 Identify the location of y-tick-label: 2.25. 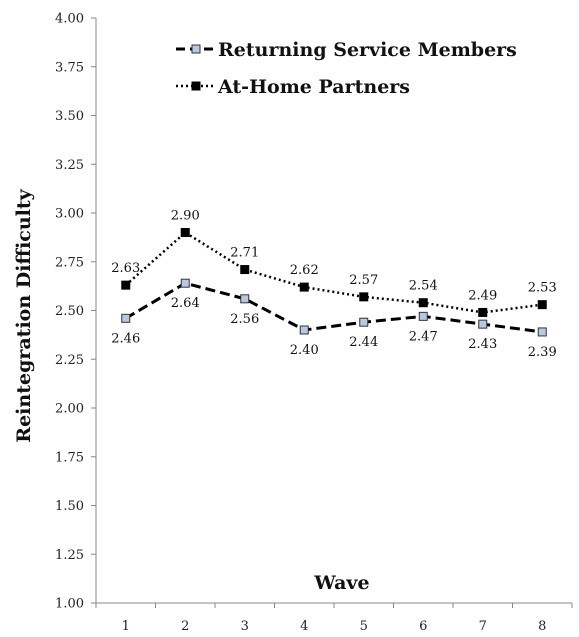
(69, 360).